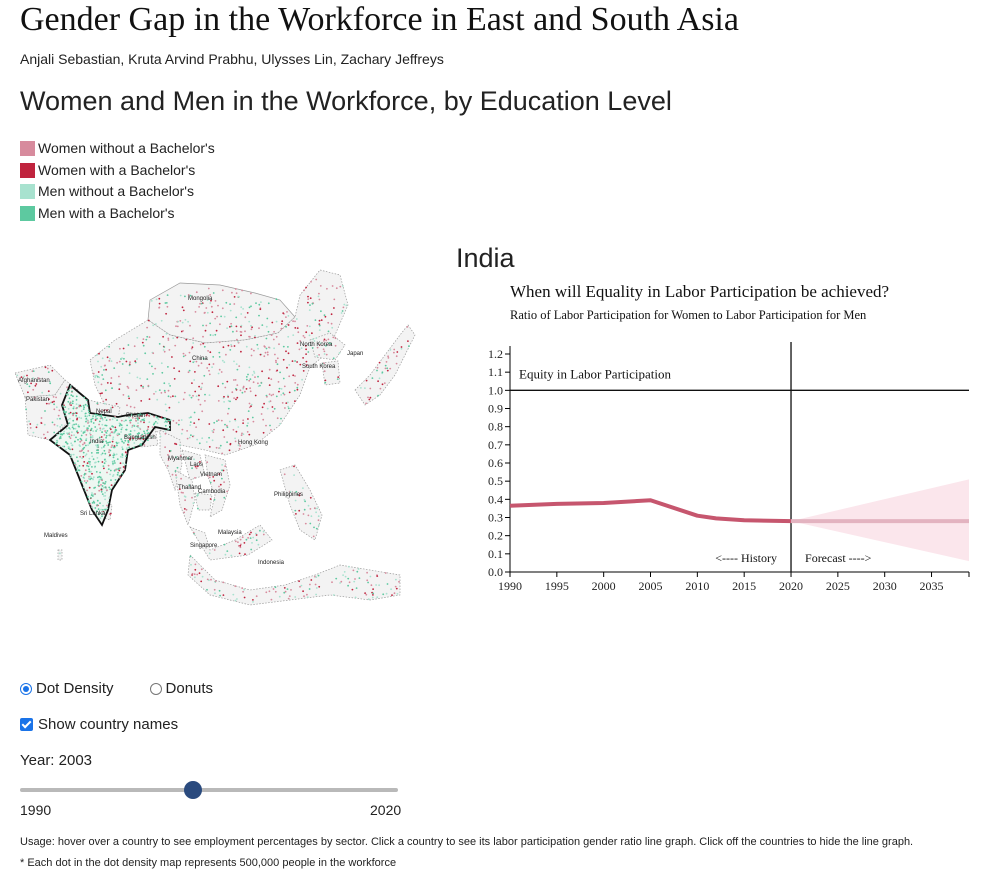 The height and width of the screenshot is (892, 1008). I want to click on x-tick-label: 2015, so click(744, 586).